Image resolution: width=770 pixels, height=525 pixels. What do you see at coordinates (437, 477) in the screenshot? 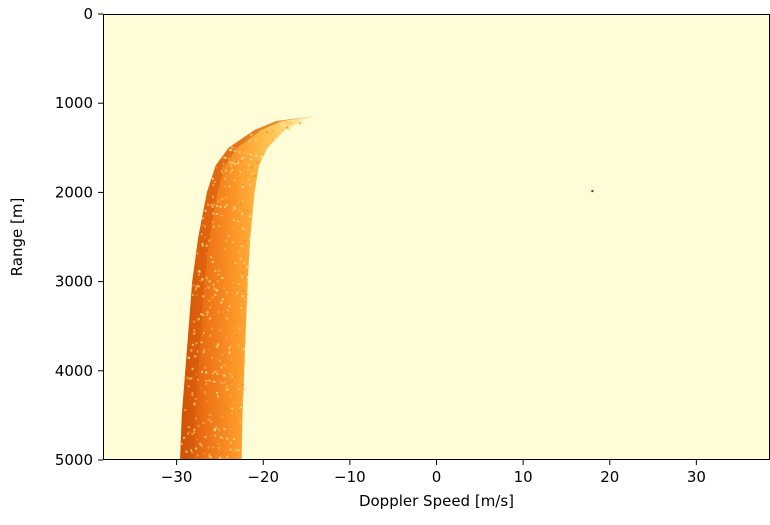
I see `x-tick-label: 0` at bounding box center [437, 477].